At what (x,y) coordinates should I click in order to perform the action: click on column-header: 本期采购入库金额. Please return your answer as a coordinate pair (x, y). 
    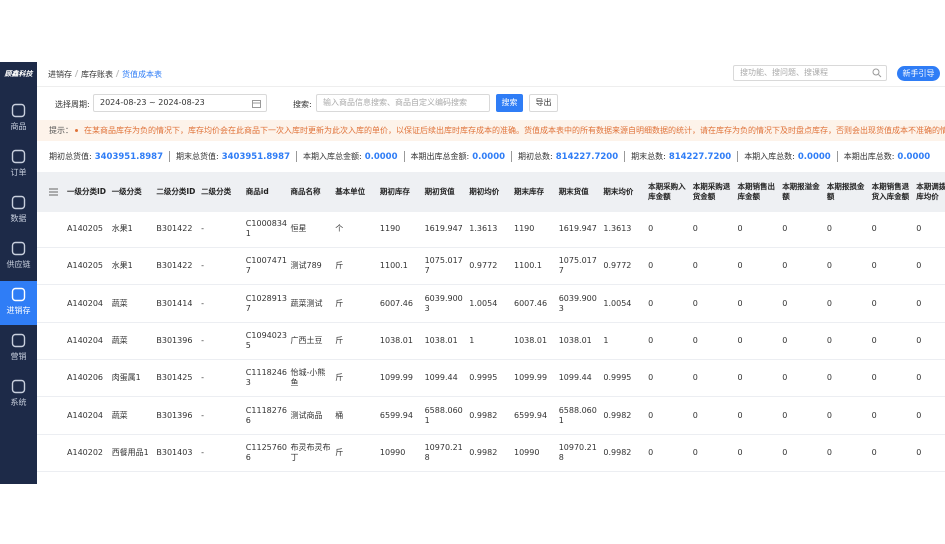
    Looking at the image, I should click on (667, 191).